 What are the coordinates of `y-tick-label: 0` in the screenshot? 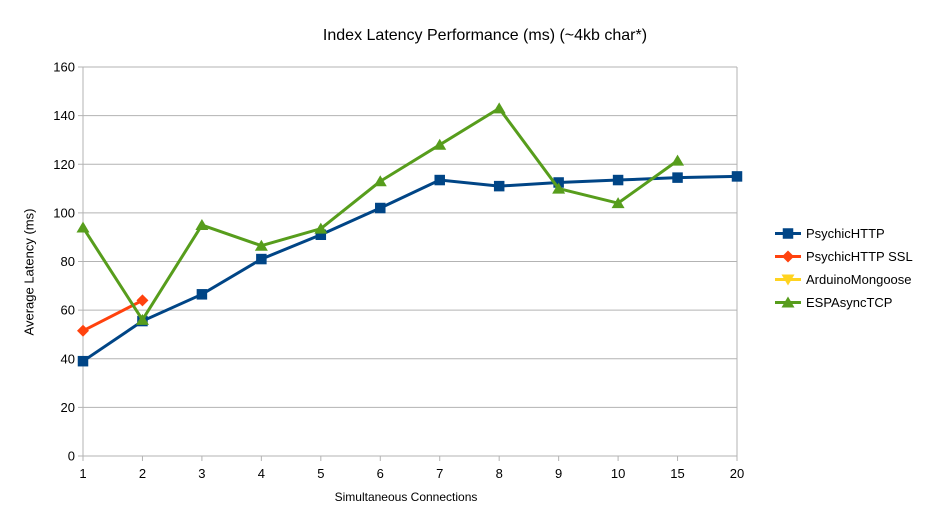 It's located at (71, 456).